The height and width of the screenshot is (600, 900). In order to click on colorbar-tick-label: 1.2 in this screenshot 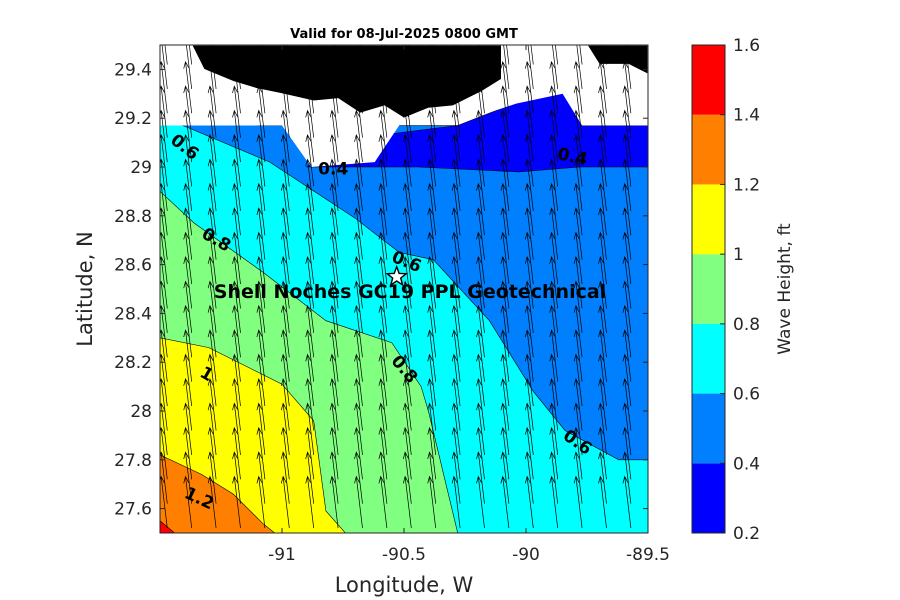, I will do `click(746, 185)`.